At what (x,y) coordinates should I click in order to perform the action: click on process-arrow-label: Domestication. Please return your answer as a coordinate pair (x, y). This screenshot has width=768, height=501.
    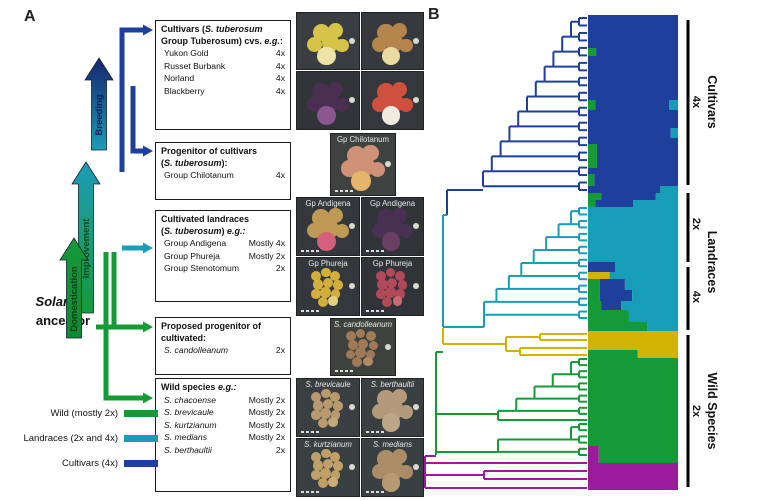
    Looking at the image, I should click on (74, 299).